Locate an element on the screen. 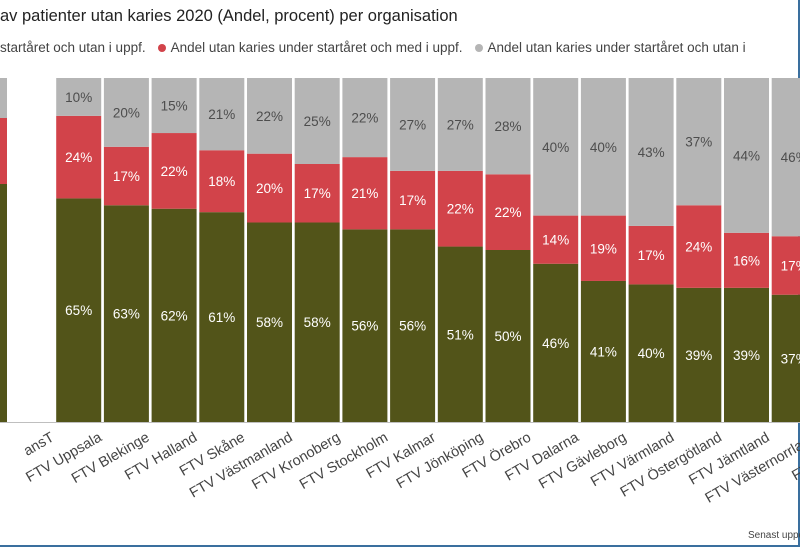  legend-dot-red is located at coordinates (161, 47).